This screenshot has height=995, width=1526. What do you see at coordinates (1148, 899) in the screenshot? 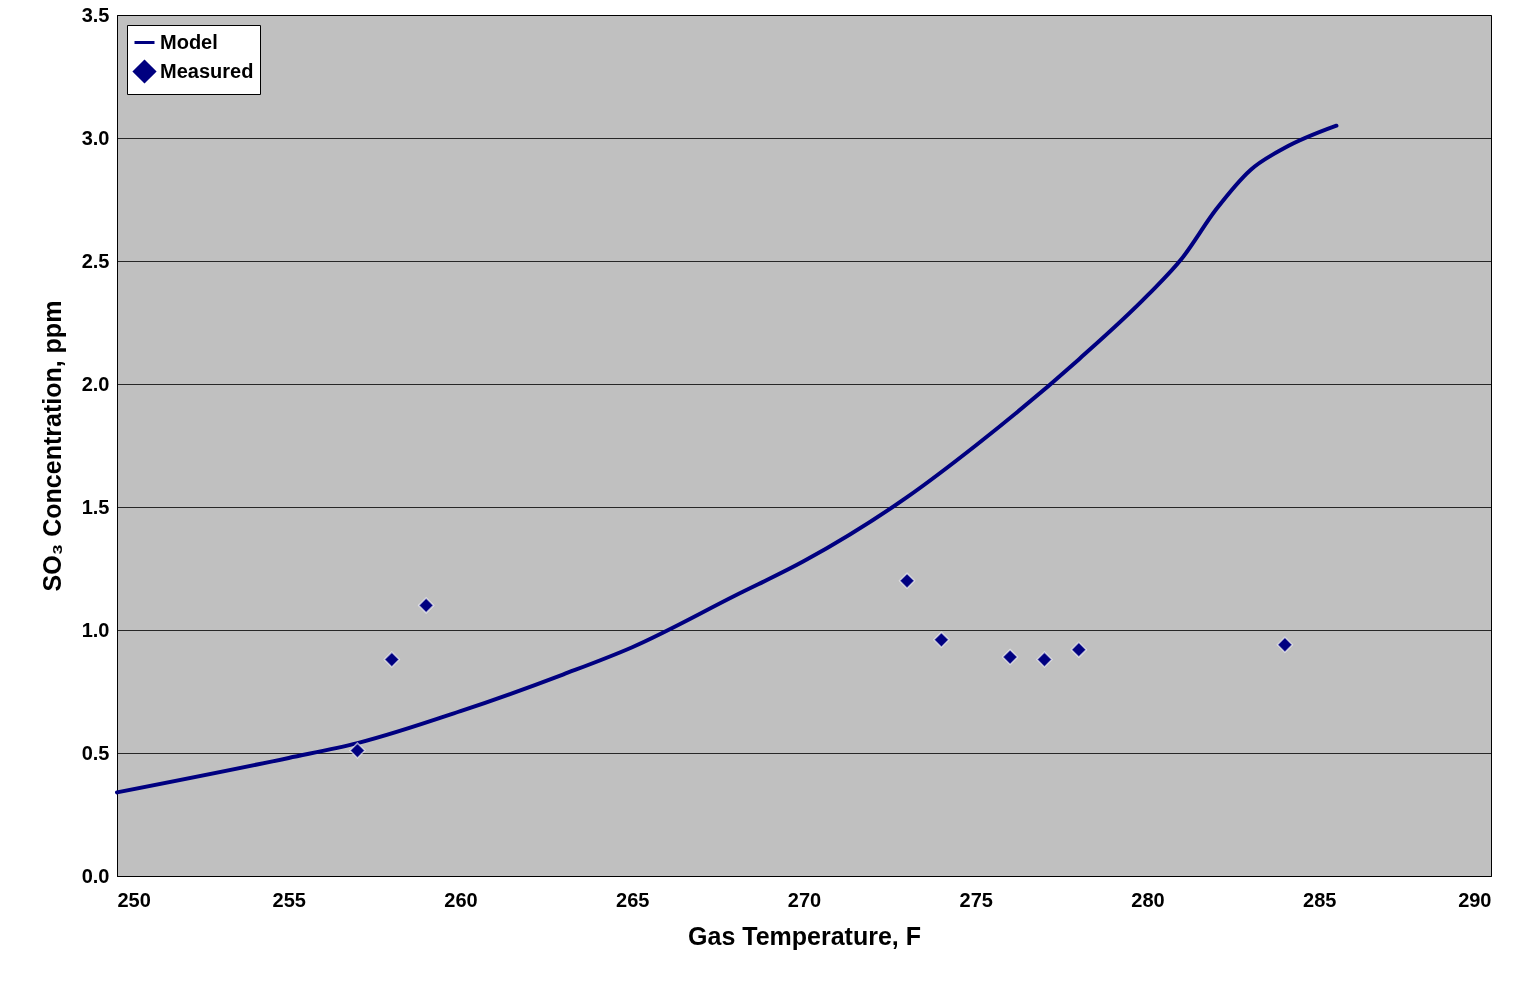
I see `x-tick-label: 280` at bounding box center [1148, 899].